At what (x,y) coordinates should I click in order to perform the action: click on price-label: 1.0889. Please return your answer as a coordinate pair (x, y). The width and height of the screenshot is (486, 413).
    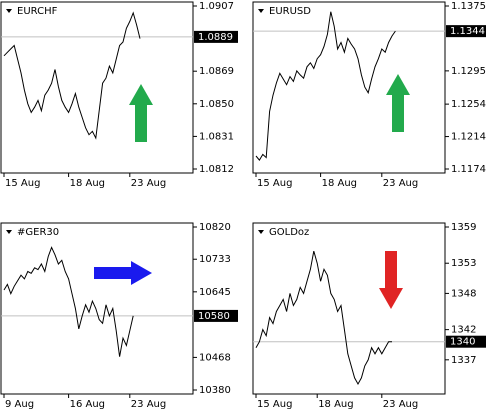
    Looking at the image, I should click on (215, 37).